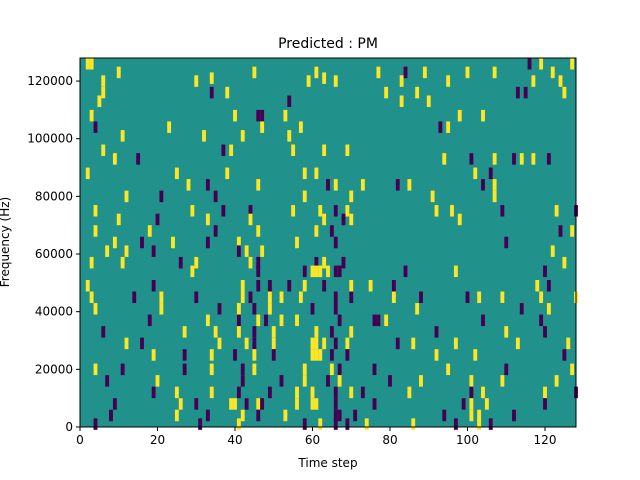 The height and width of the screenshot is (480, 640). Describe the element at coordinates (50, 139) in the screenshot. I see `y-tick-label: 100000` at that location.